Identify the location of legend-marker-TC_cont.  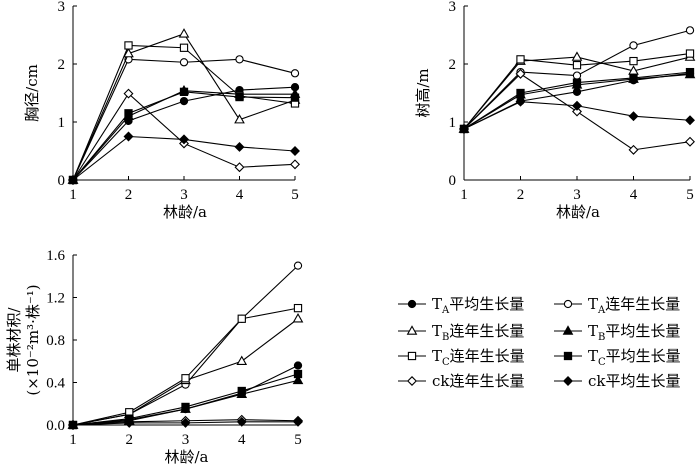
(412, 356).